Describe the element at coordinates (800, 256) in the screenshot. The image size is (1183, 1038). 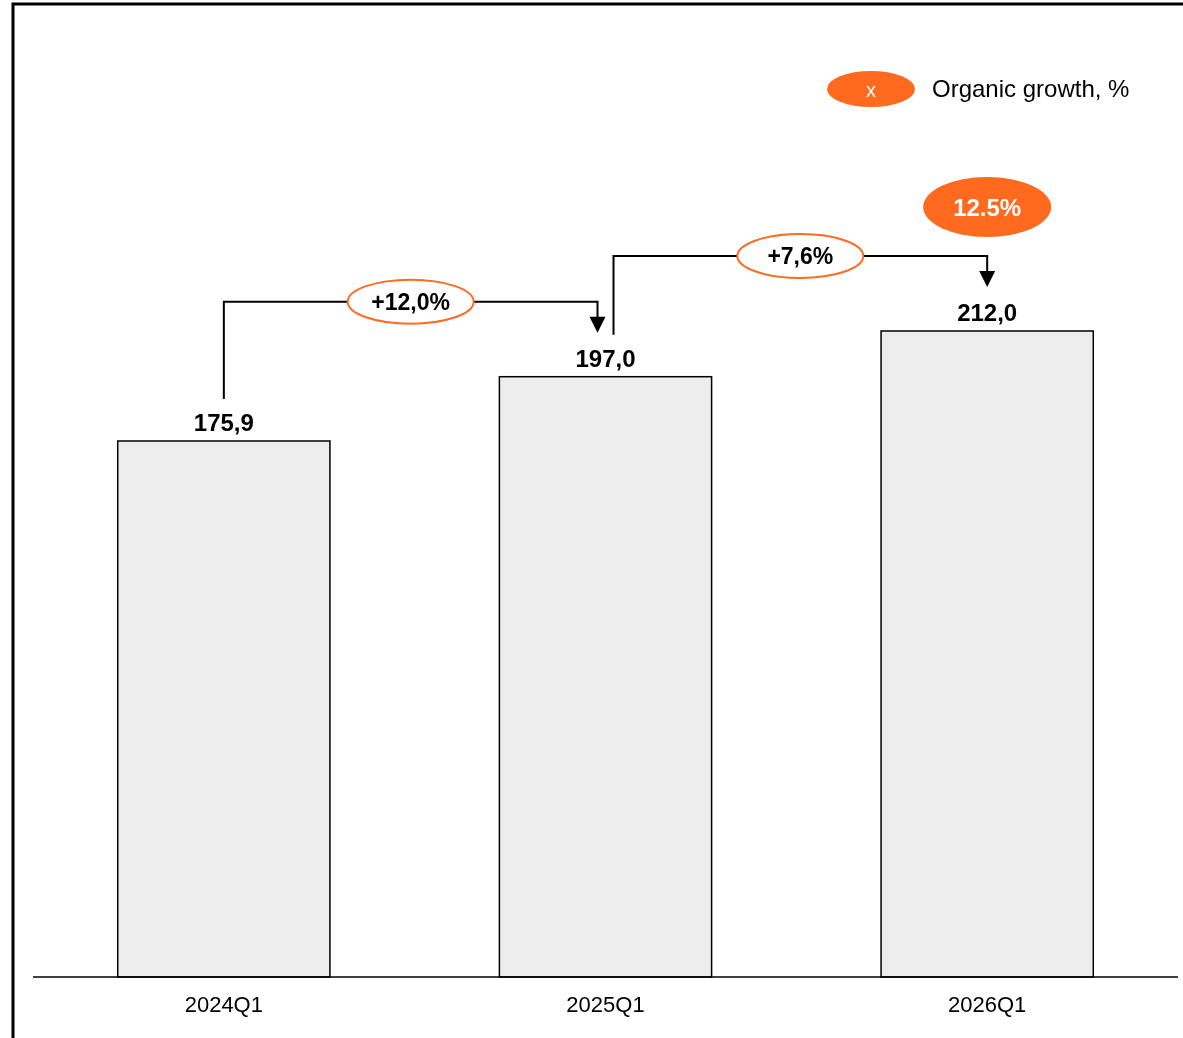
I see `text: +7,6%` at that location.